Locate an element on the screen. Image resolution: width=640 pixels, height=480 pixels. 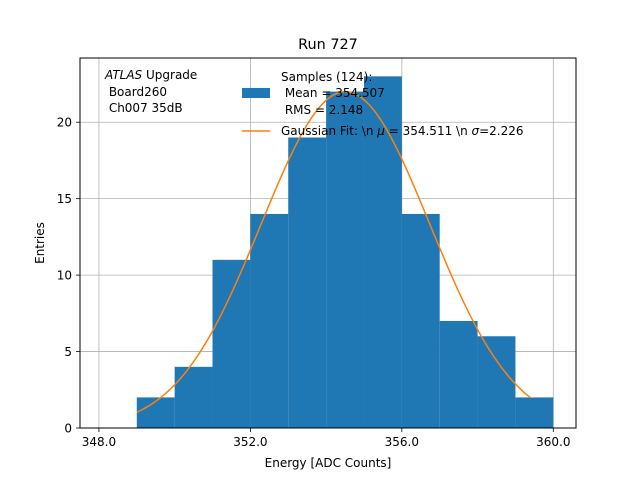
annotation-atlas: ATLAS is located at coordinates (123, 75).